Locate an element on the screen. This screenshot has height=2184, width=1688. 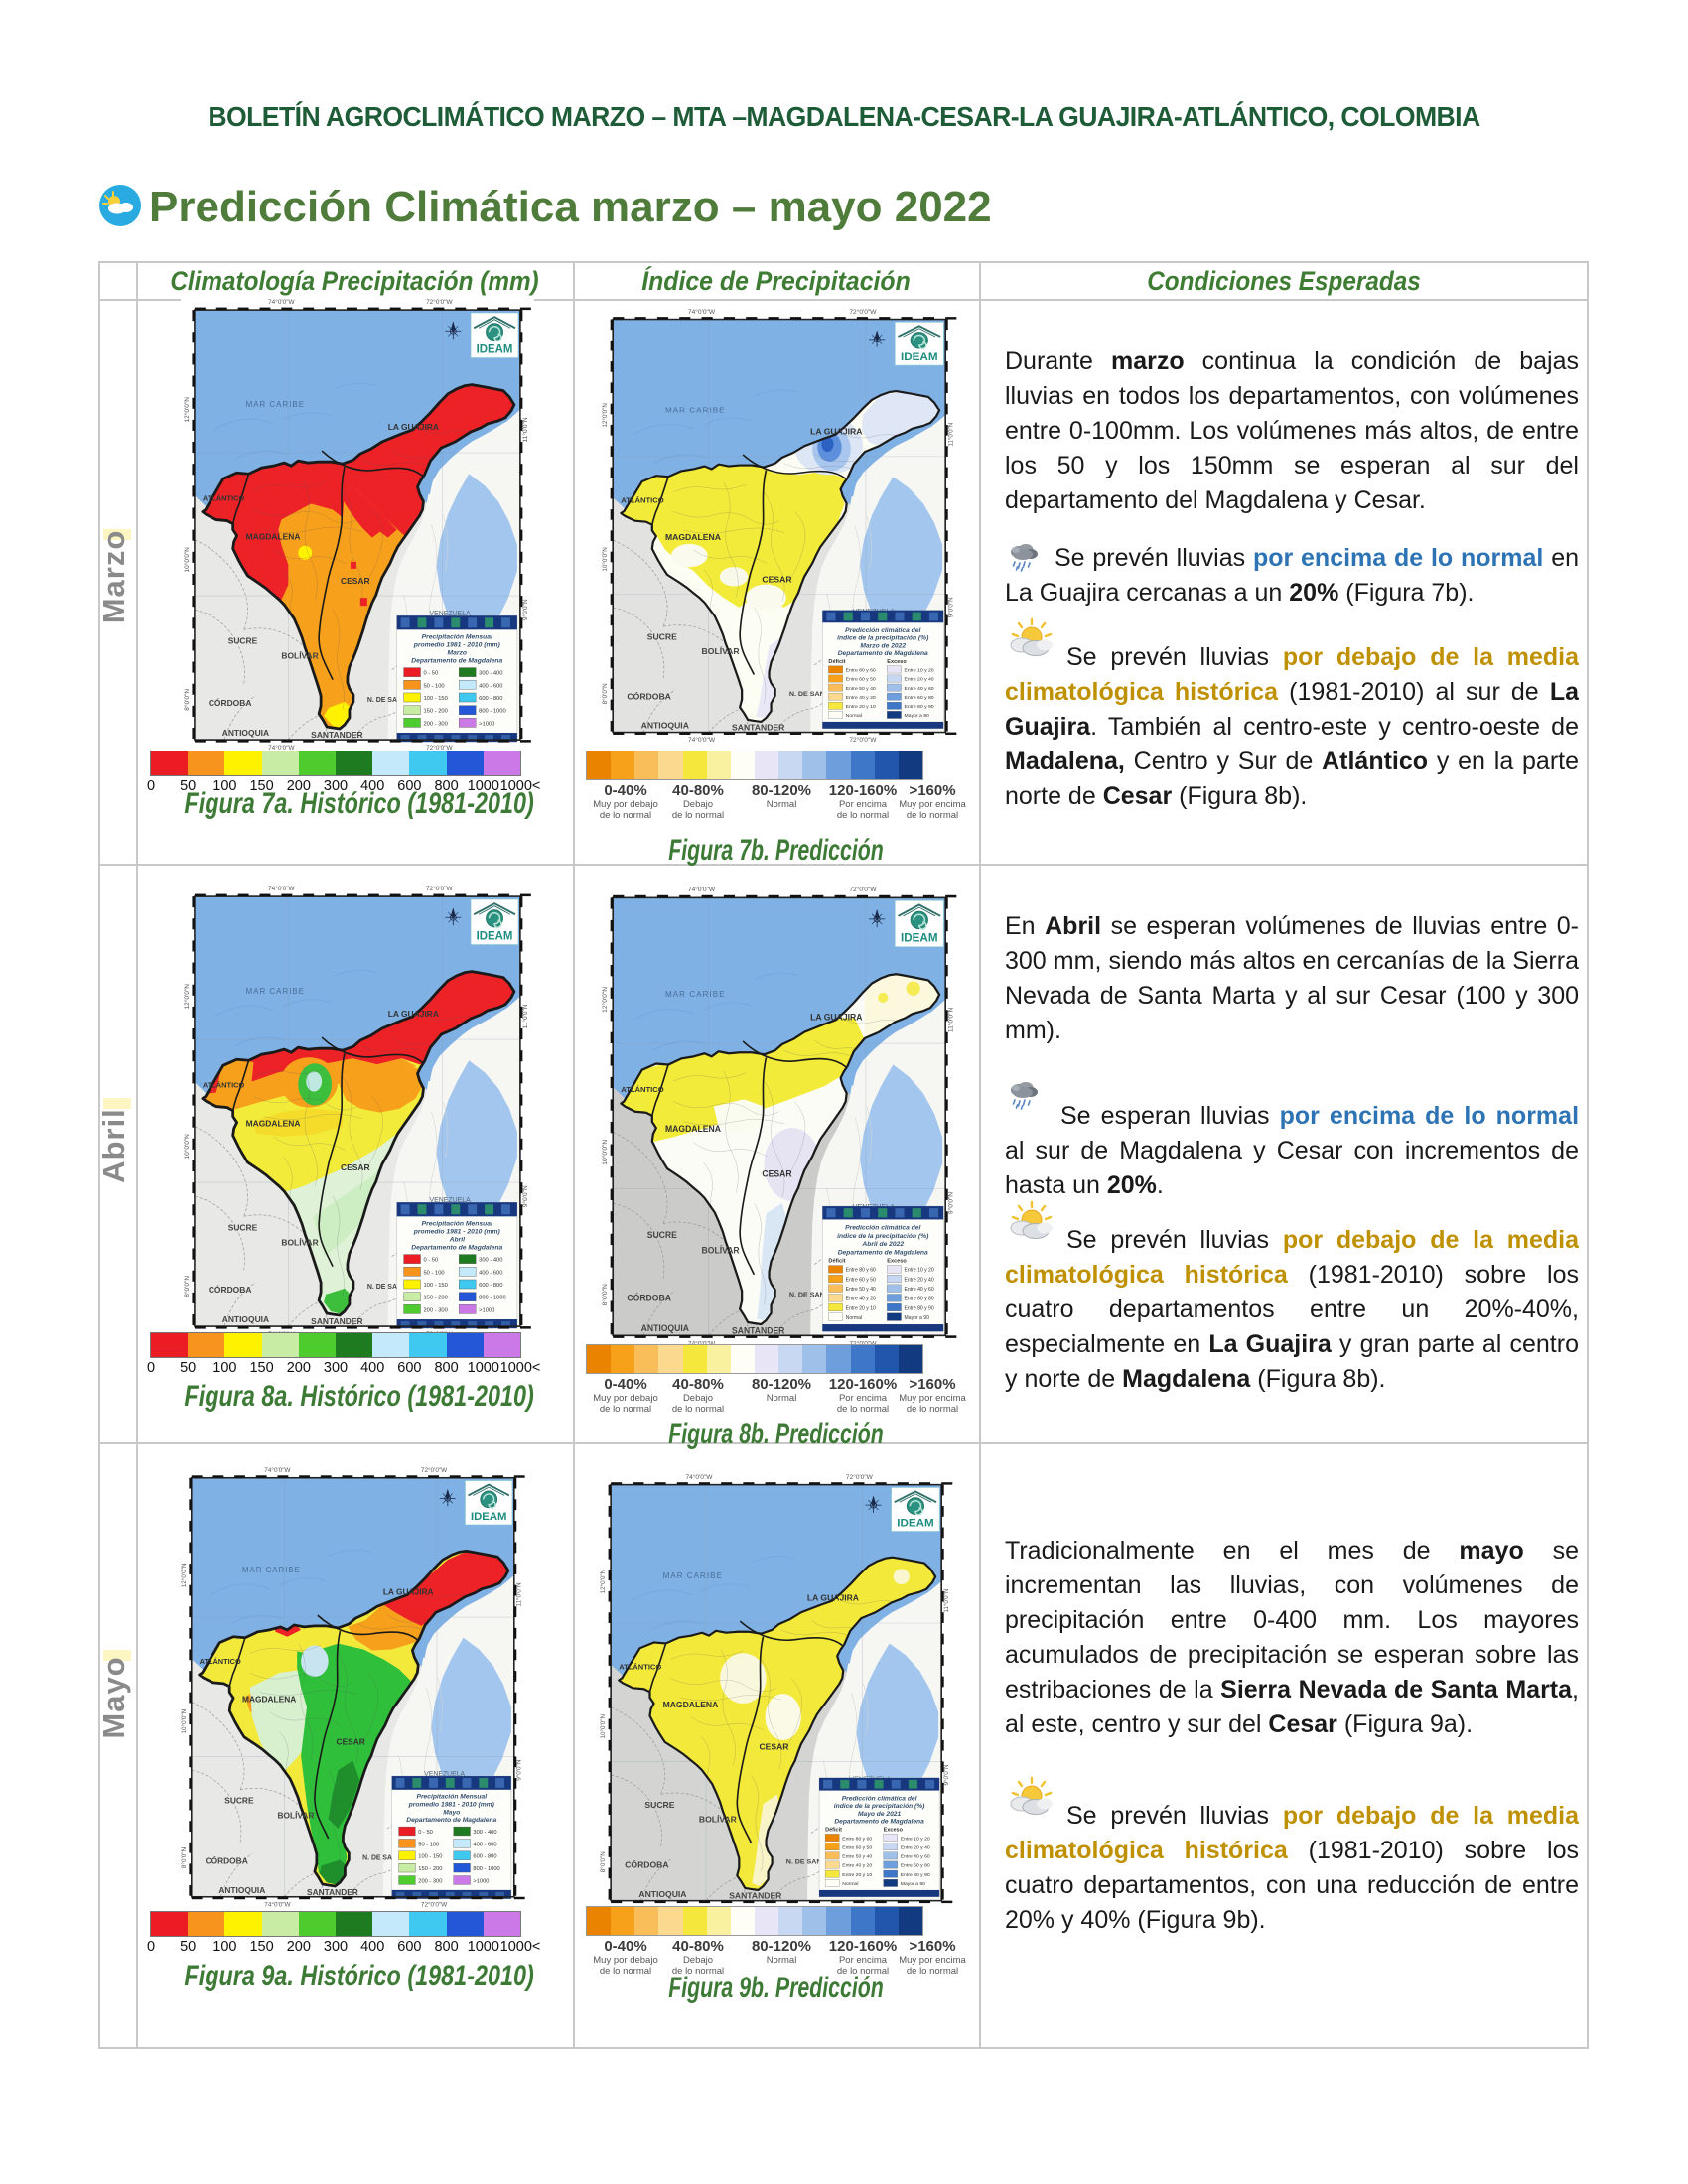
svg-text: 150 - 200 is located at coordinates (430, 1869).